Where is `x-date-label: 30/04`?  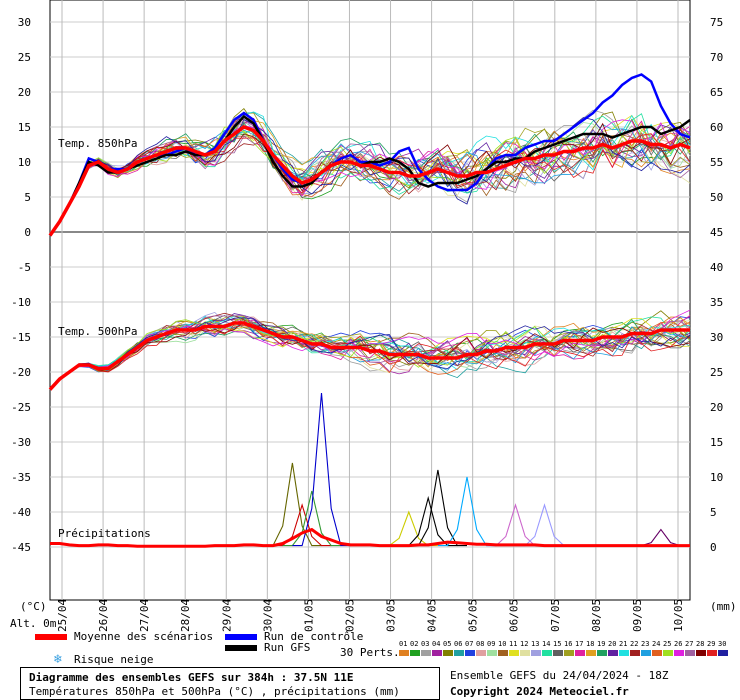
x-date-label: 30/04 is located at coordinates (267, 615).